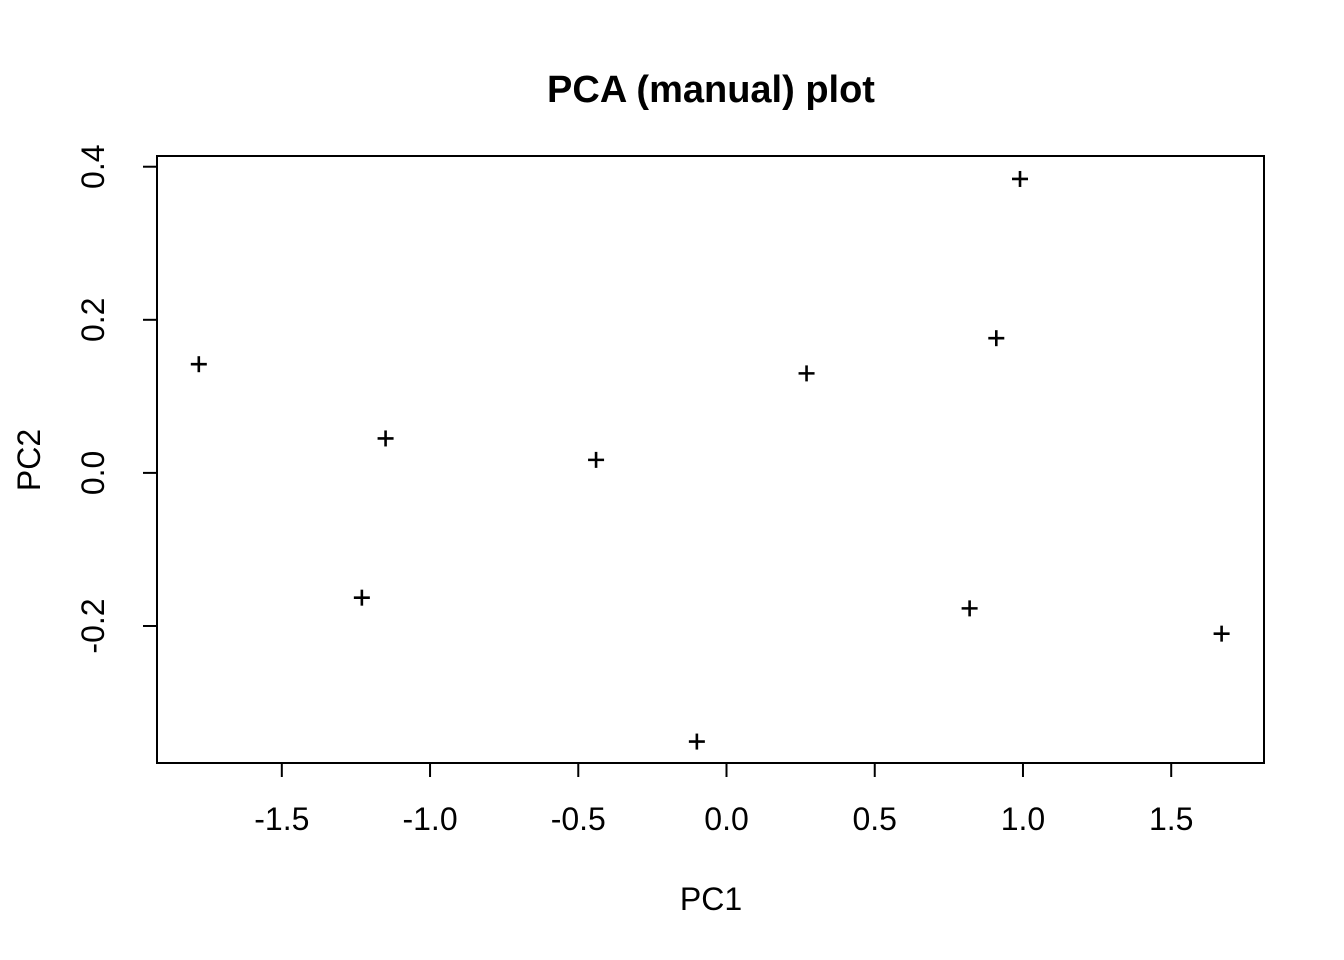  I want to click on x-axis-ticks: -1.5 -1.0 -0.5 0.0 0.5 1.0 1.5, so click(723, 800).